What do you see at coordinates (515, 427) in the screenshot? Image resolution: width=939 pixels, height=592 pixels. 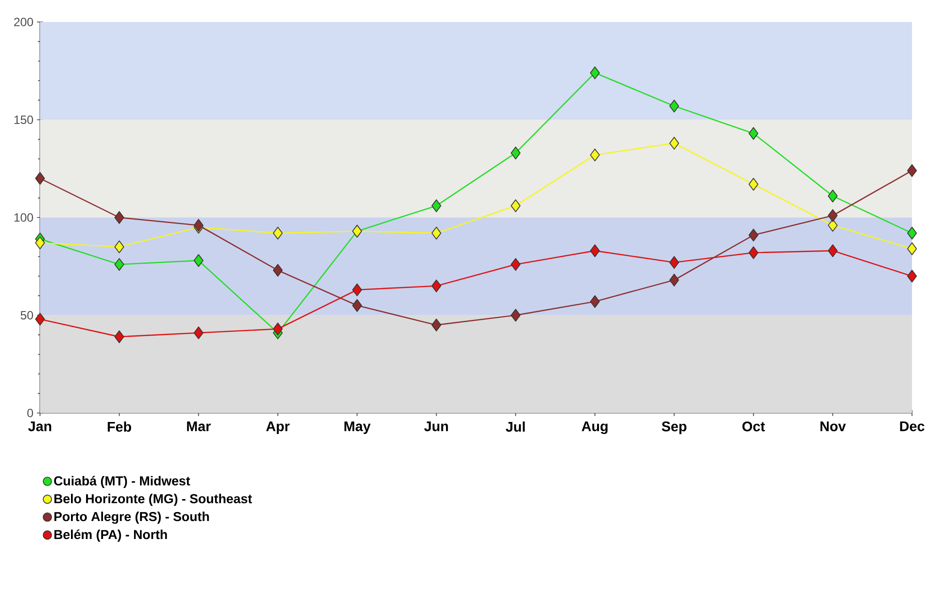 I see `x-tick-label: Jul` at bounding box center [515, 427].